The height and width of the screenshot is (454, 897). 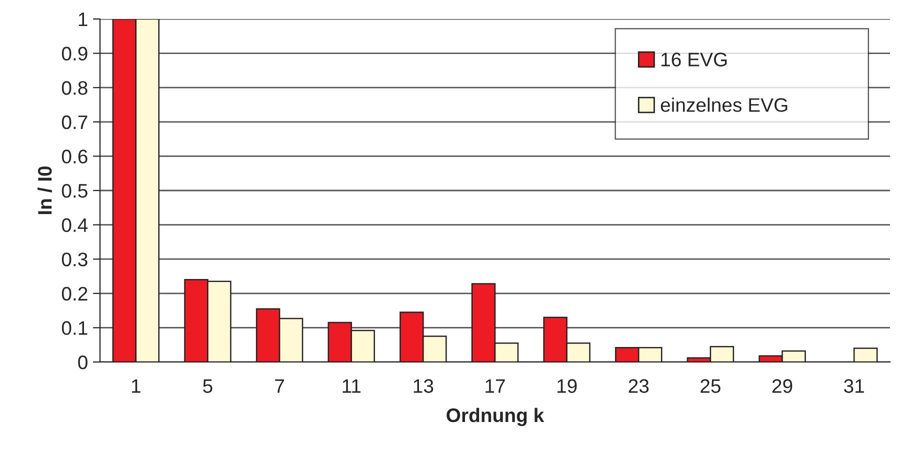 What do you see at coordinates (75, 225) in the screenshot?
I see `y-tick-label: 0.4` at bounding box center [75, 225].